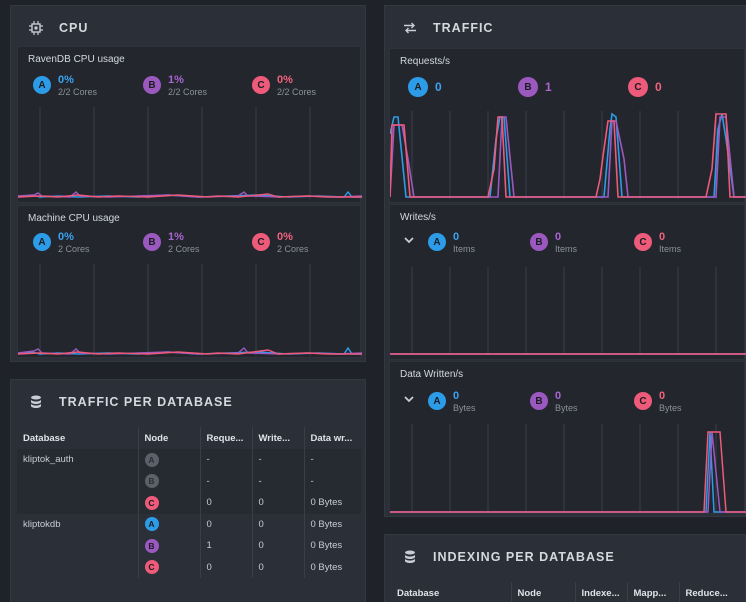  What do you see at coordinates (184, 249) in the screenshot?
I see `node-b-unit: 2 Cores` at bounding box center [184, 249].